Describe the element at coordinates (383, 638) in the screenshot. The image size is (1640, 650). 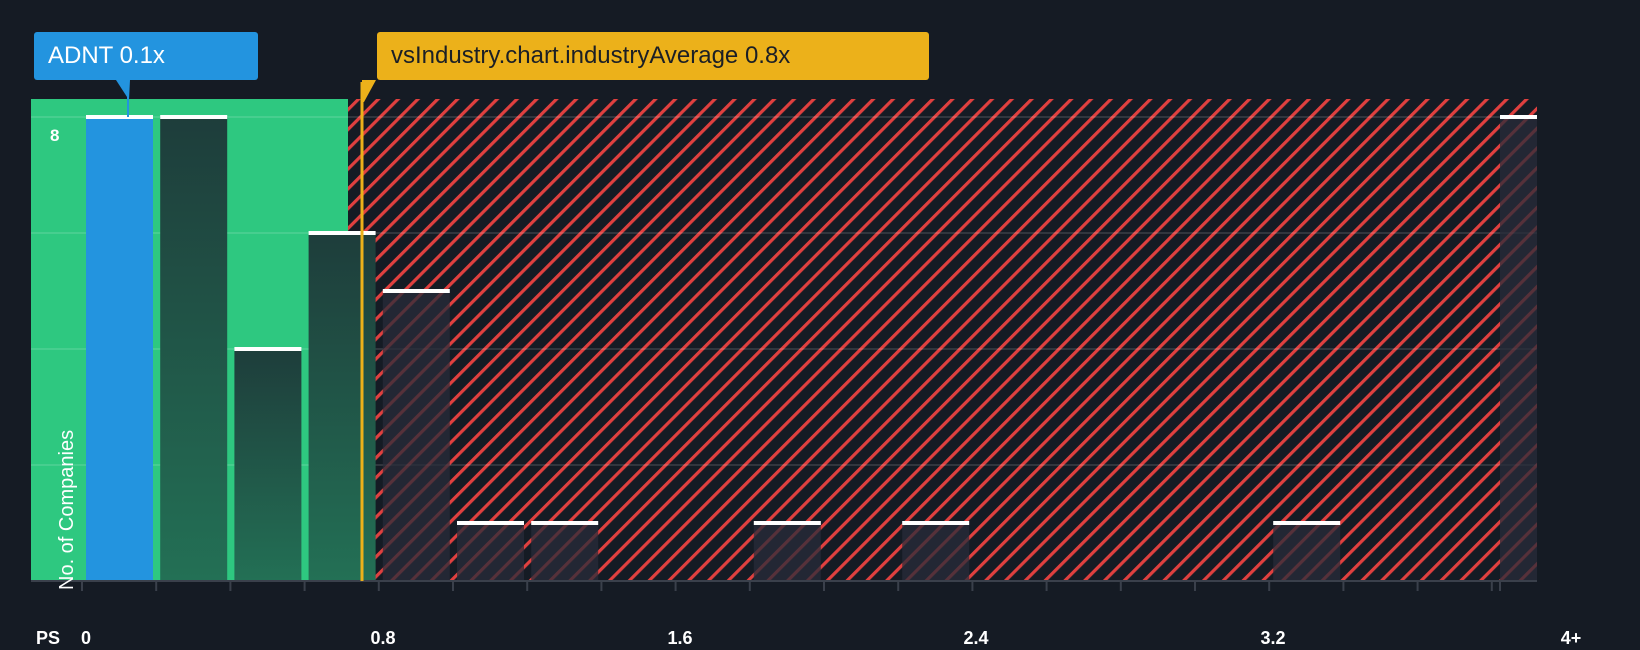
I see `x-tick-0-8: 0.8` at that location.